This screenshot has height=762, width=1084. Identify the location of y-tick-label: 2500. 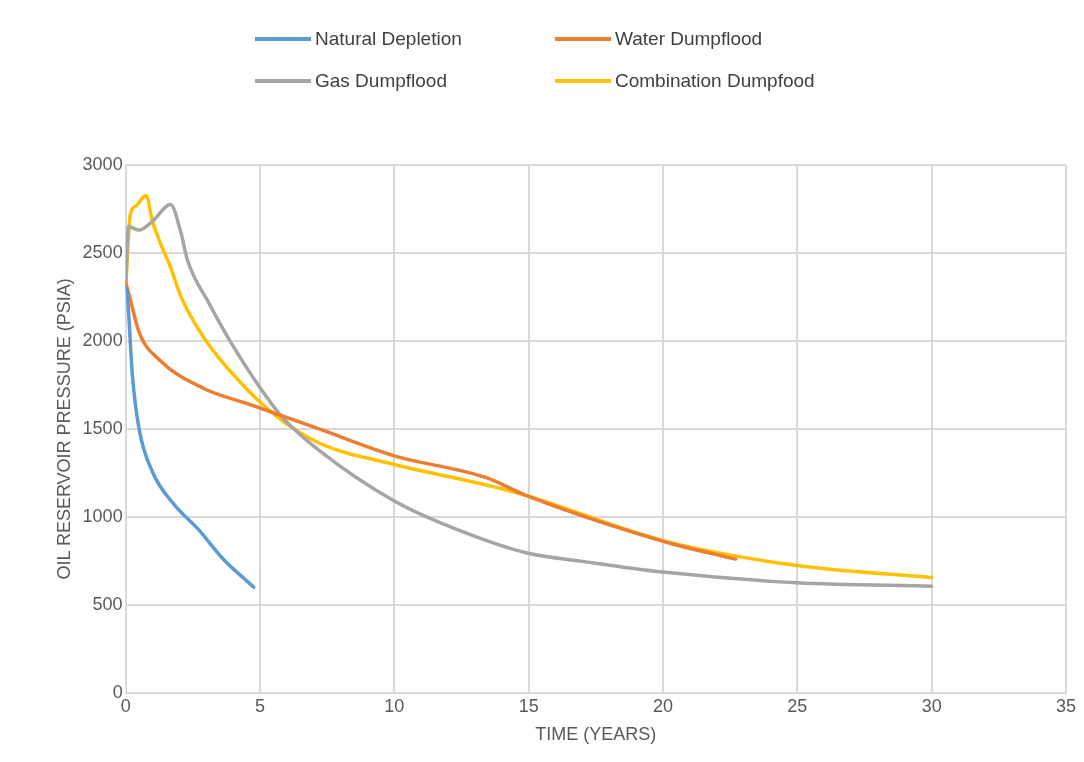
(102, 251).